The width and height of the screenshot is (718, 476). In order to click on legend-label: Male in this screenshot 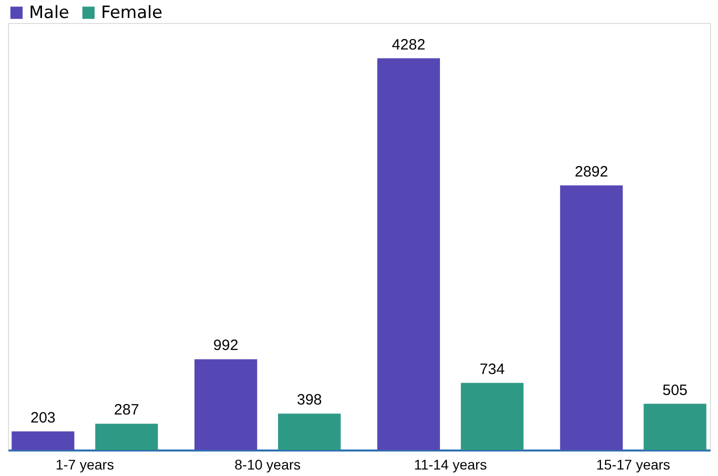, I will do `click(49, 12)`.